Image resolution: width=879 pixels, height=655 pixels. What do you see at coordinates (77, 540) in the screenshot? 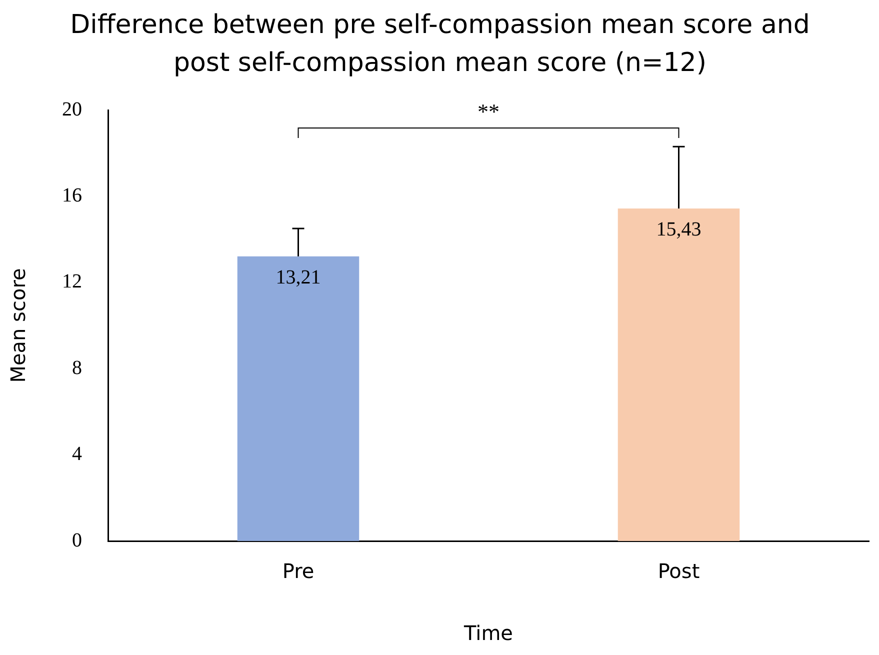
I see `y-tick-label: 0` at bounding box center [77, 540].